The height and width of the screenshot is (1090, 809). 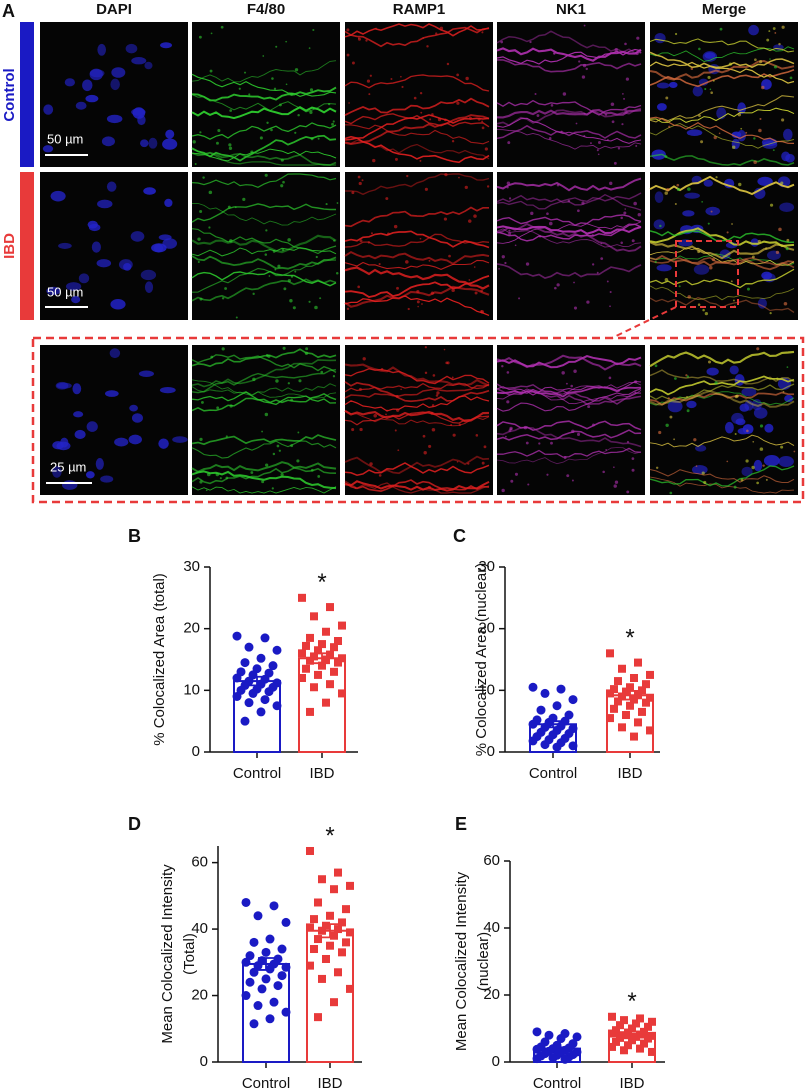 What do you see at coordinates (191, 628) in the screenshot?
I see `y-tick-label: 20` at bounding box center [191, 628].